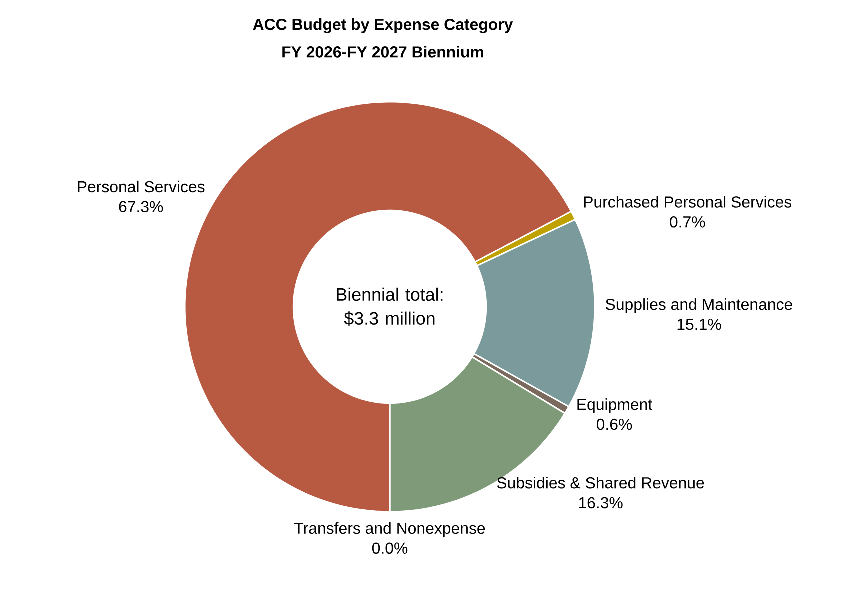 This screenshot has width=867, height=602. Describe the element at coordinates (600, 483) in the screenshot. I see `slice-label: Subsidies & Shared Revenue` at that location.